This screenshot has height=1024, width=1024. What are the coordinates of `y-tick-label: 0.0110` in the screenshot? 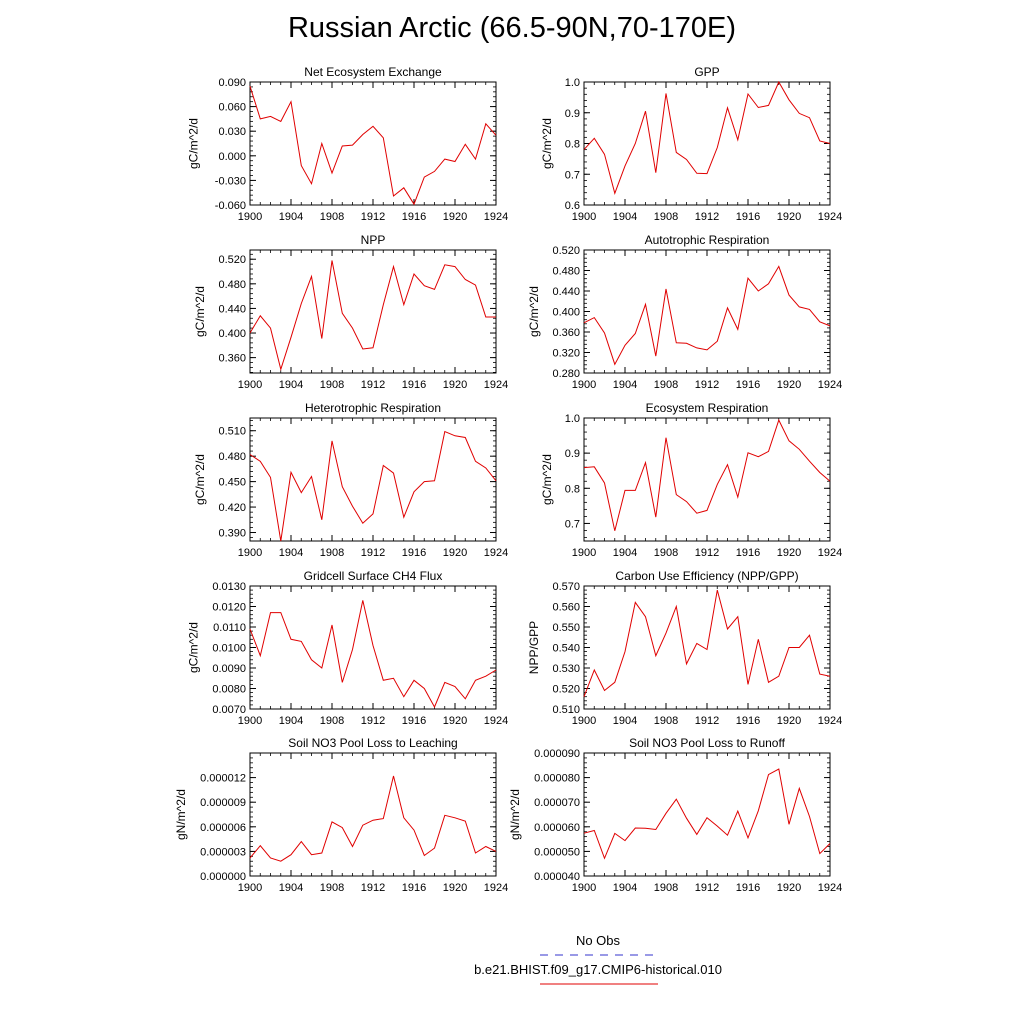 It's located at (229, 628).